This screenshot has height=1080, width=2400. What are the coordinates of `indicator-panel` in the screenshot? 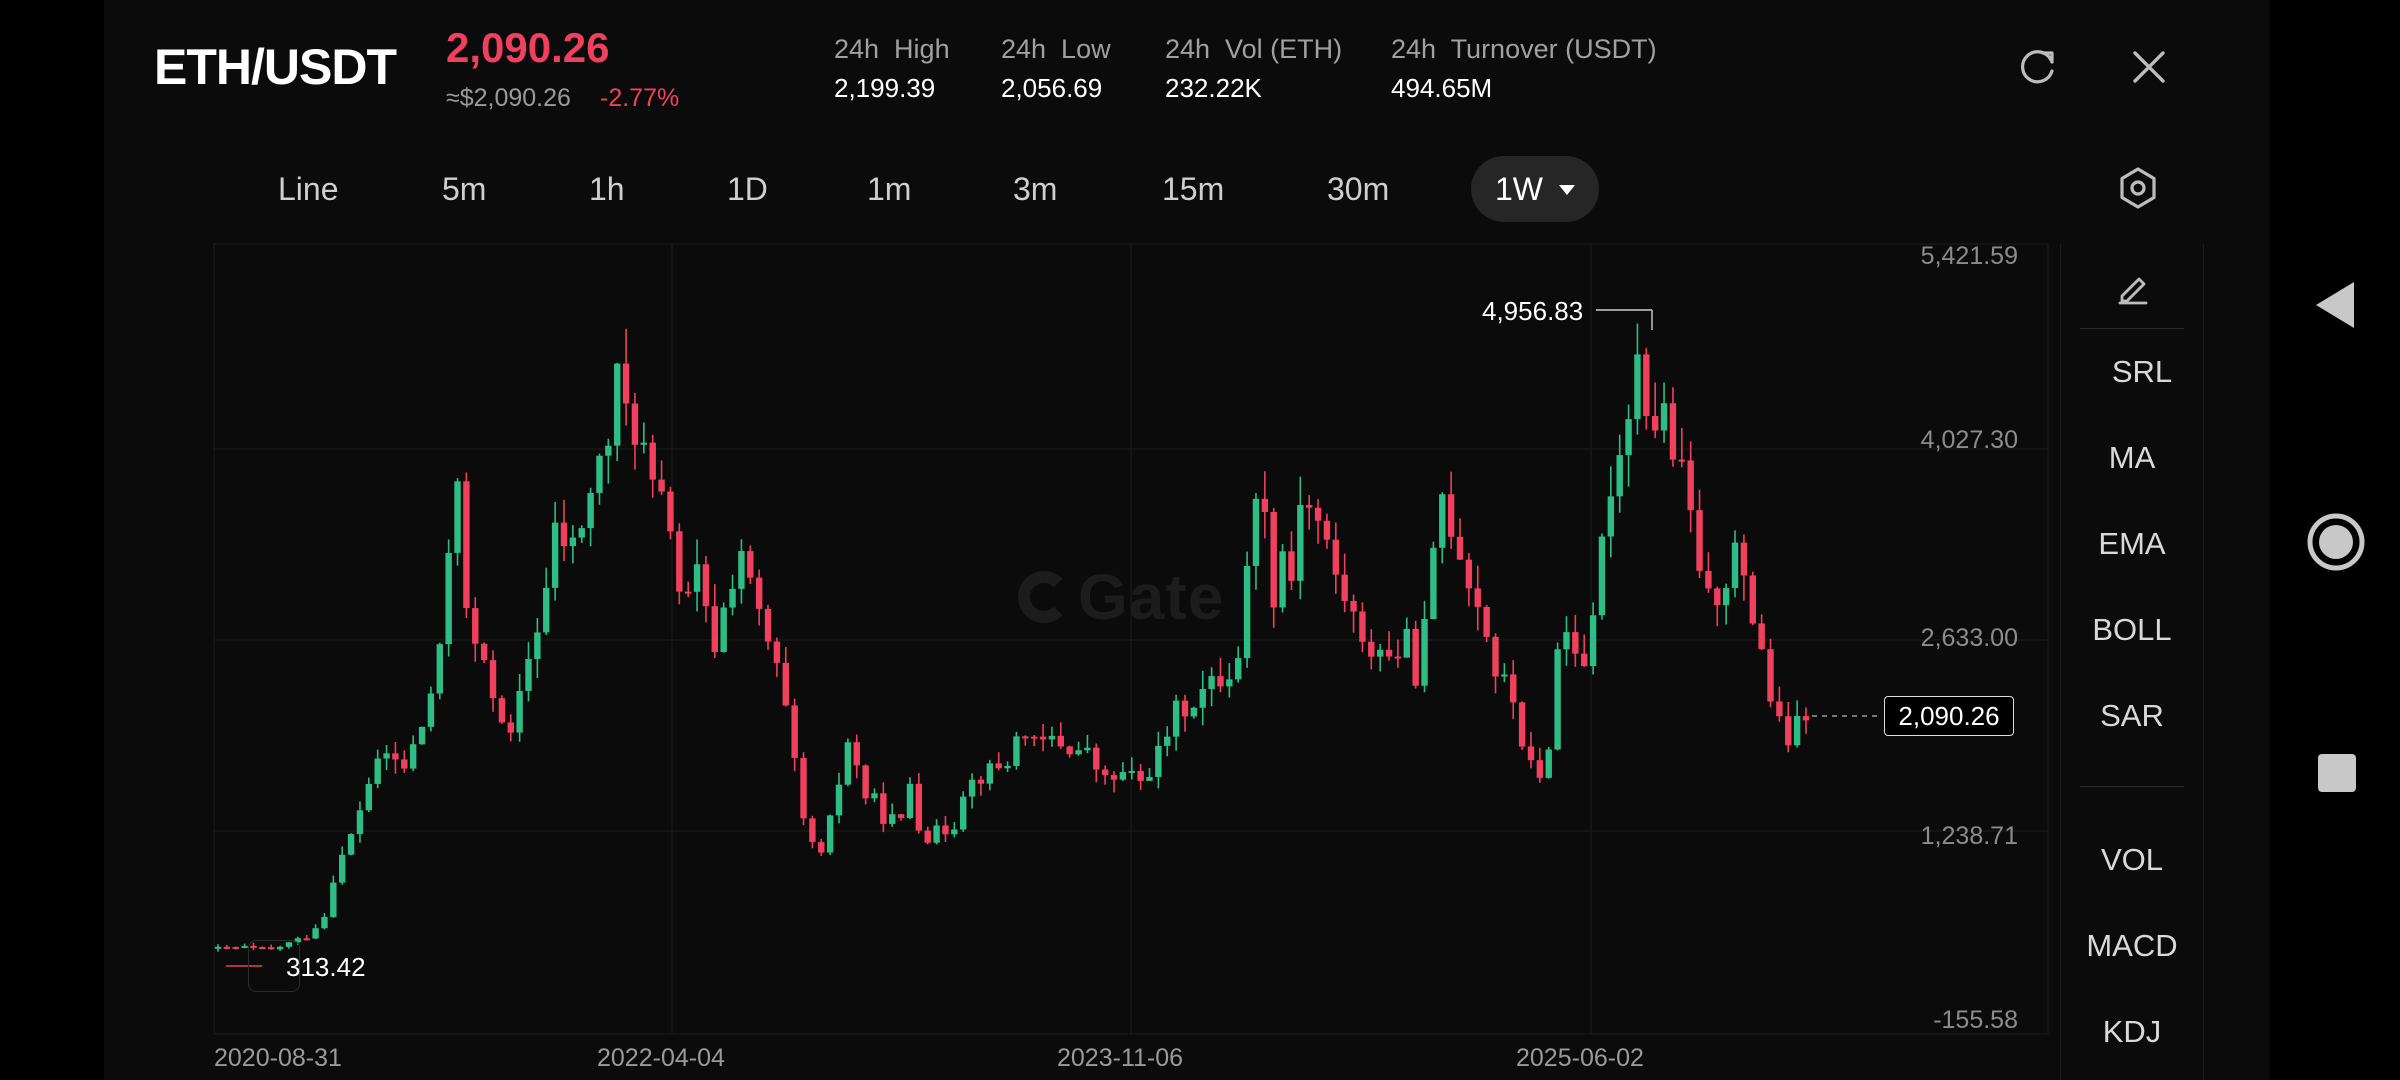 It's located at (2132, 662).